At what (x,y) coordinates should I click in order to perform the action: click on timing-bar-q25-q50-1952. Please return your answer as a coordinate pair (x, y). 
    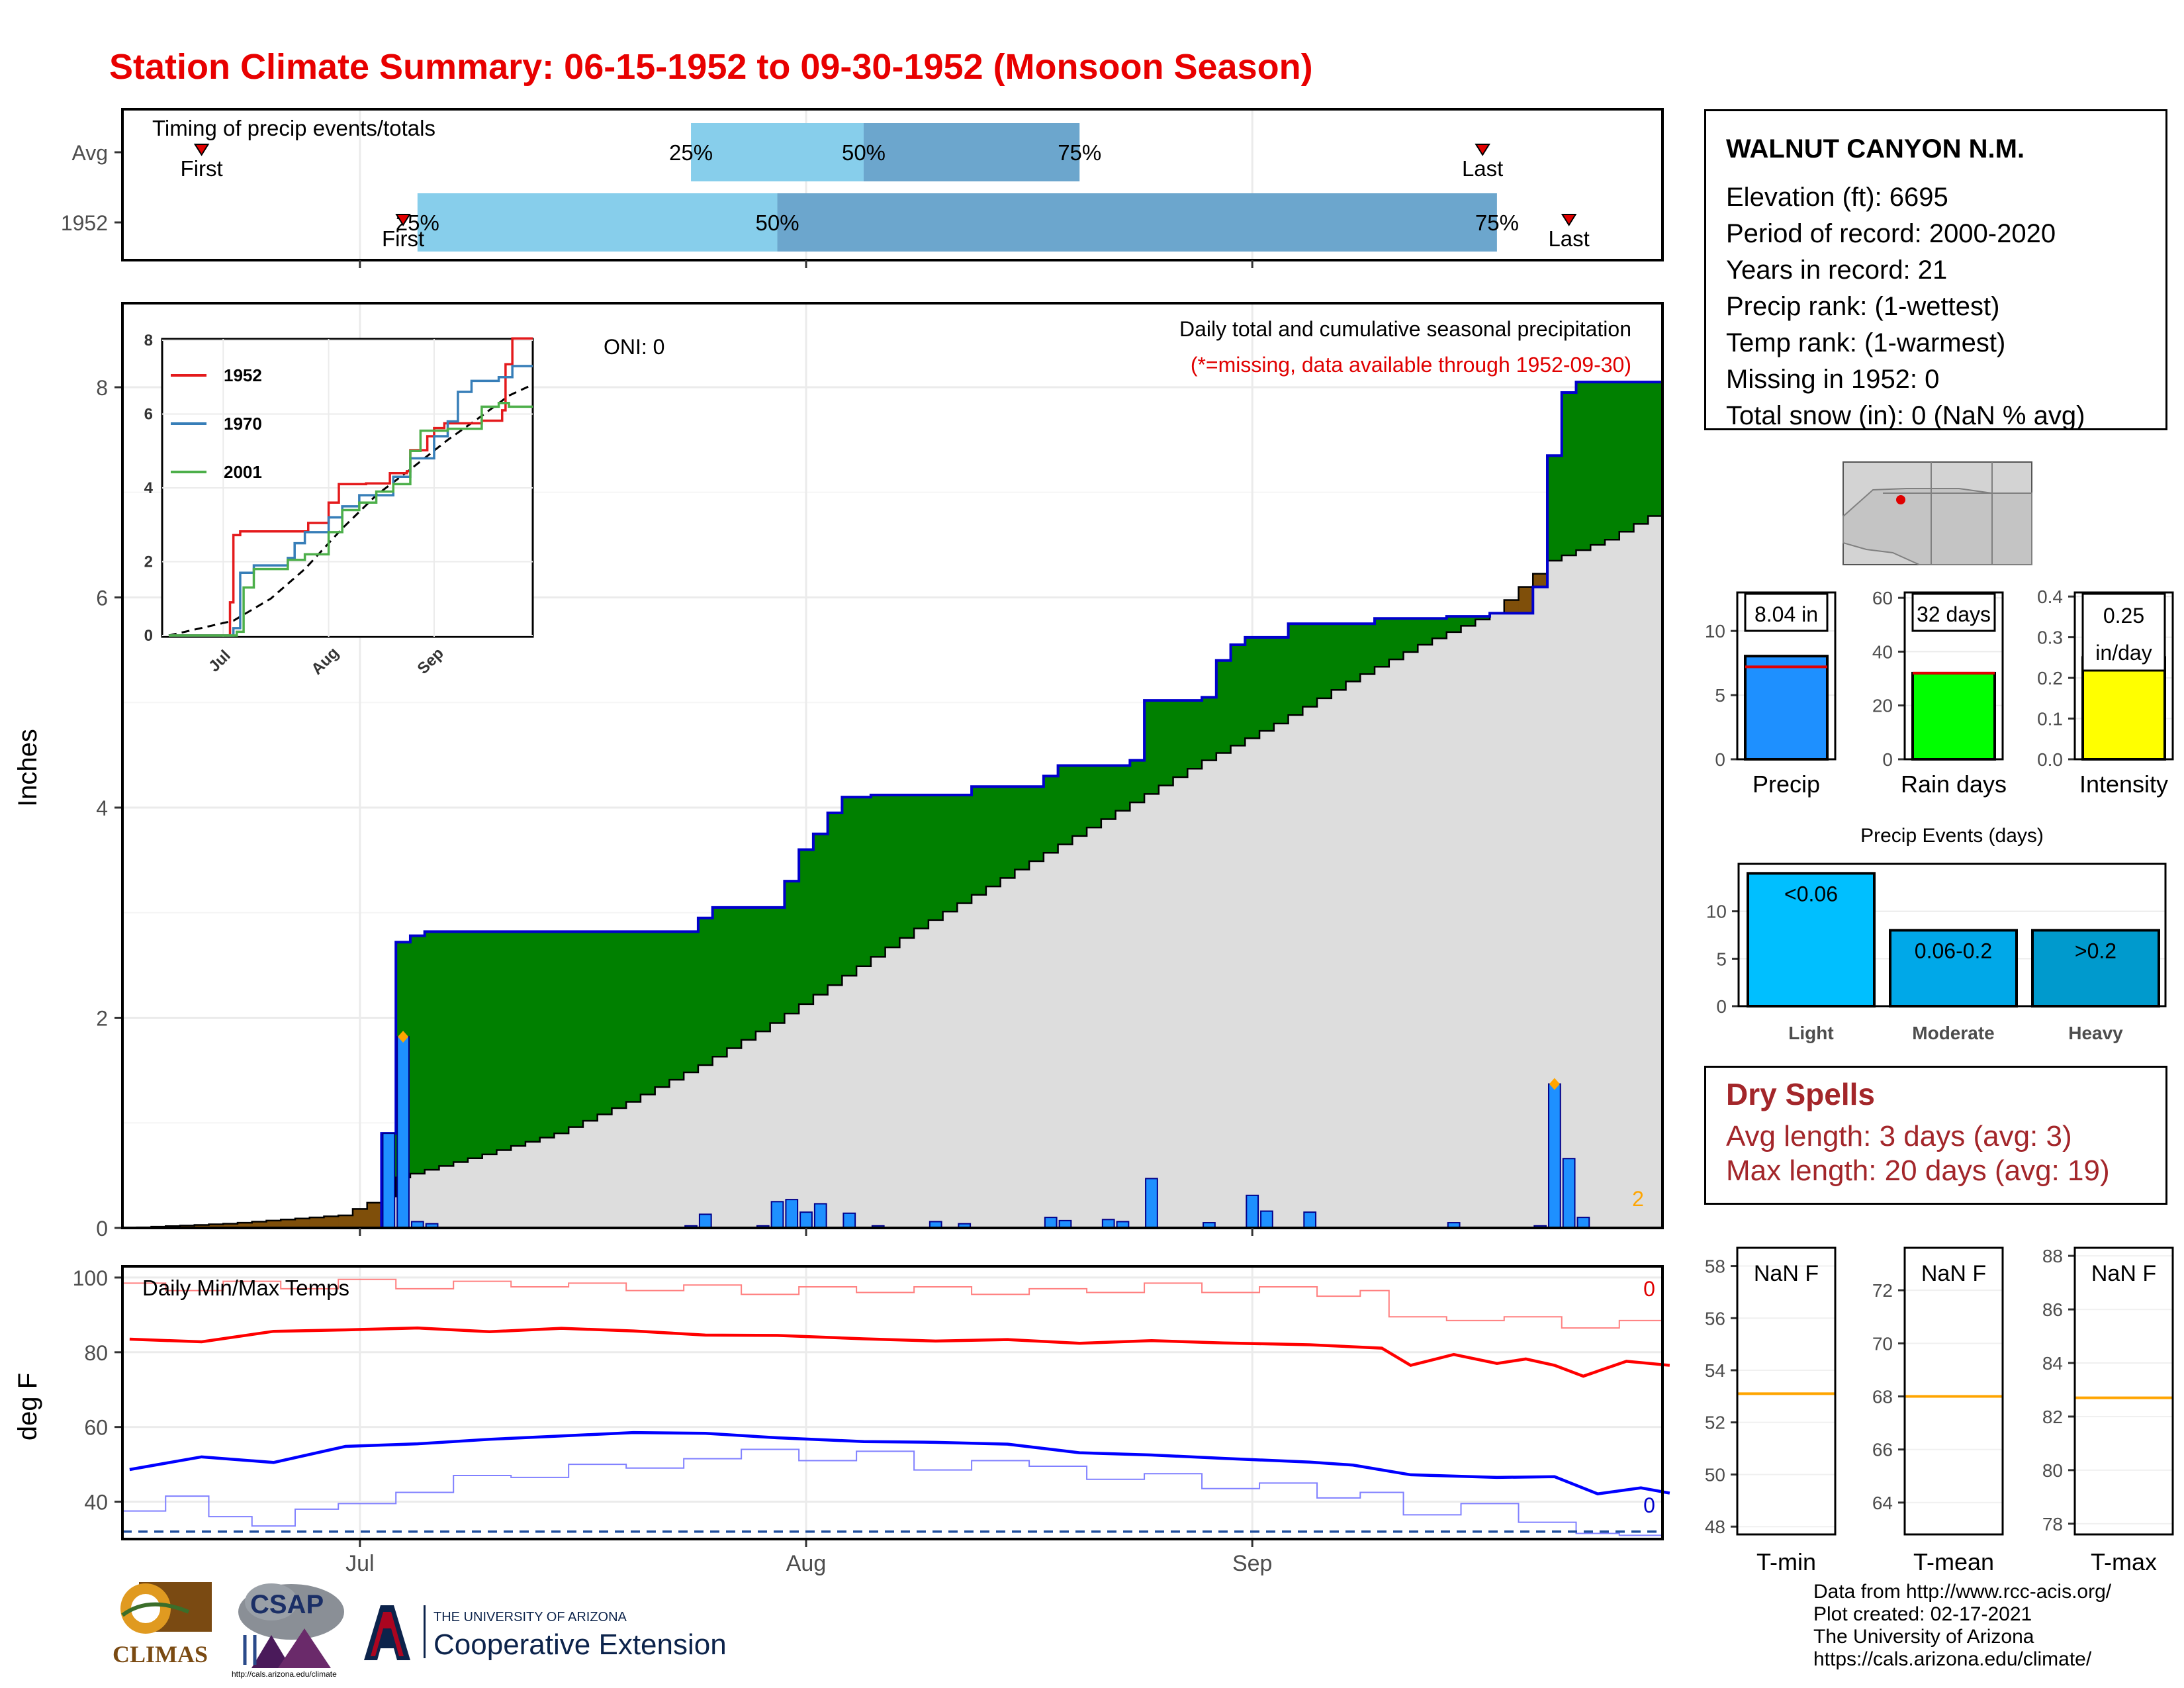
    Looking at the image, I should click on (597, 222).